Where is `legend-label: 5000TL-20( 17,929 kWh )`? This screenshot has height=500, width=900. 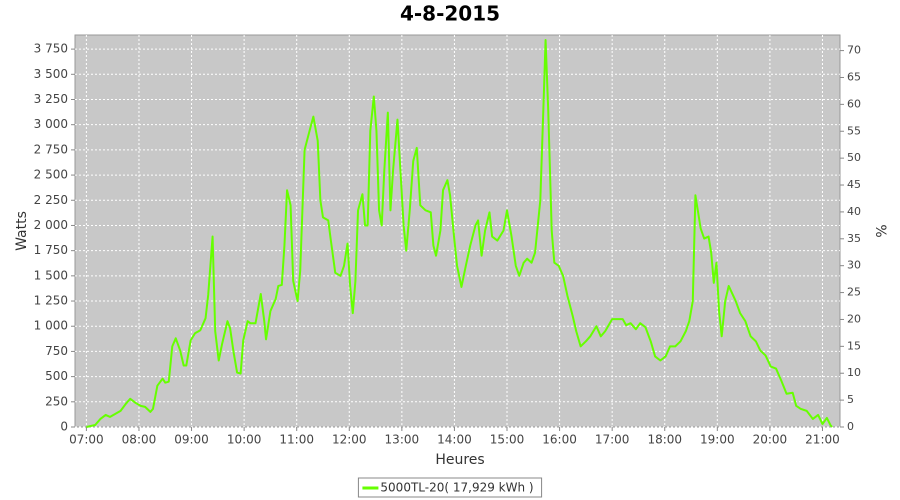
legend-label: 5000TL-20( 17,929 kWh ) is located at coordinates (456, 488).